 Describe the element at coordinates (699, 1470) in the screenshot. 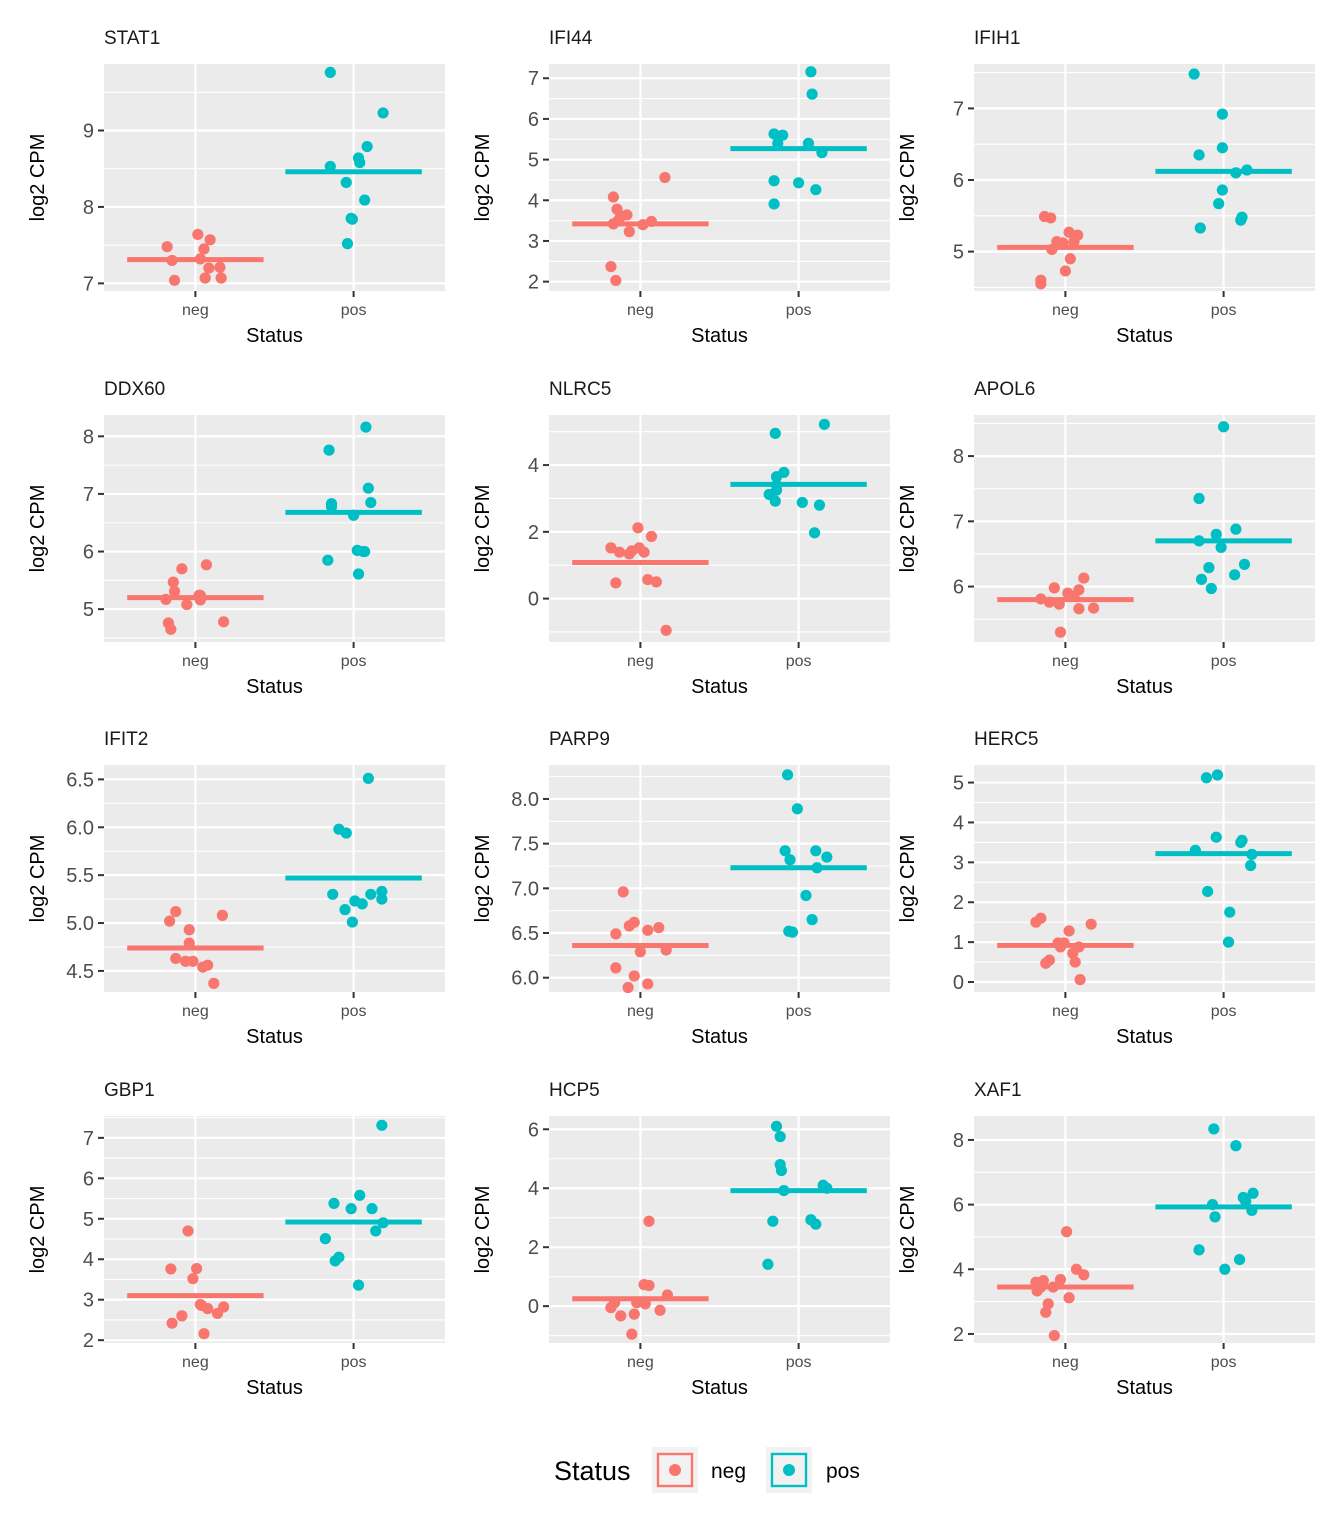

I see `legend-key-neg: neg` at that location.